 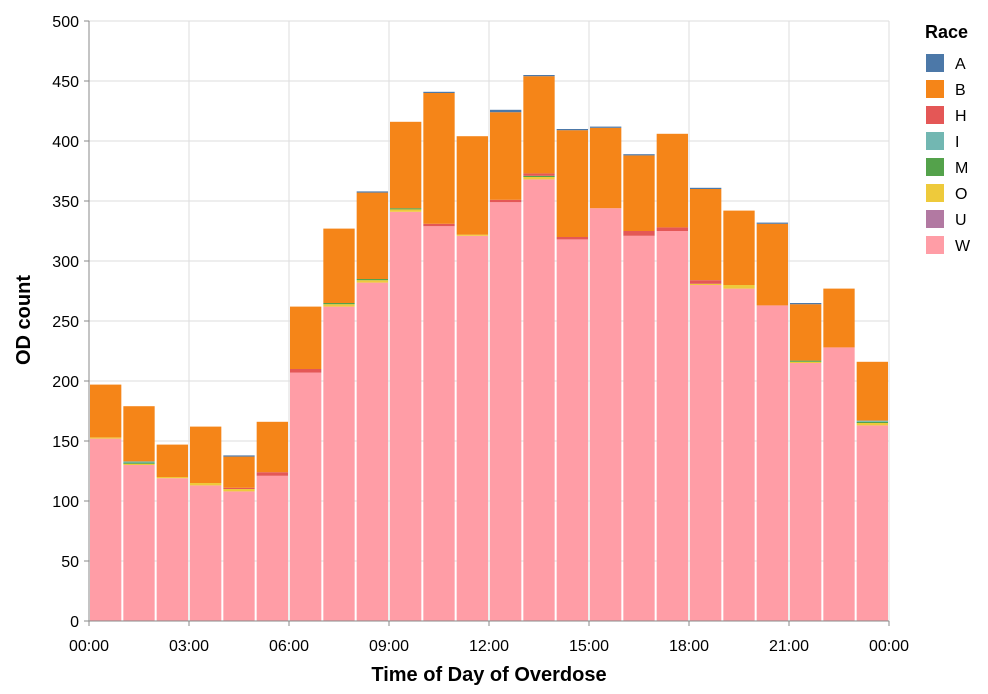 What do you see at coordinates (935, 219) in the screenshot?
I see `legend-swatch-u` at bounding box center [935, 219].